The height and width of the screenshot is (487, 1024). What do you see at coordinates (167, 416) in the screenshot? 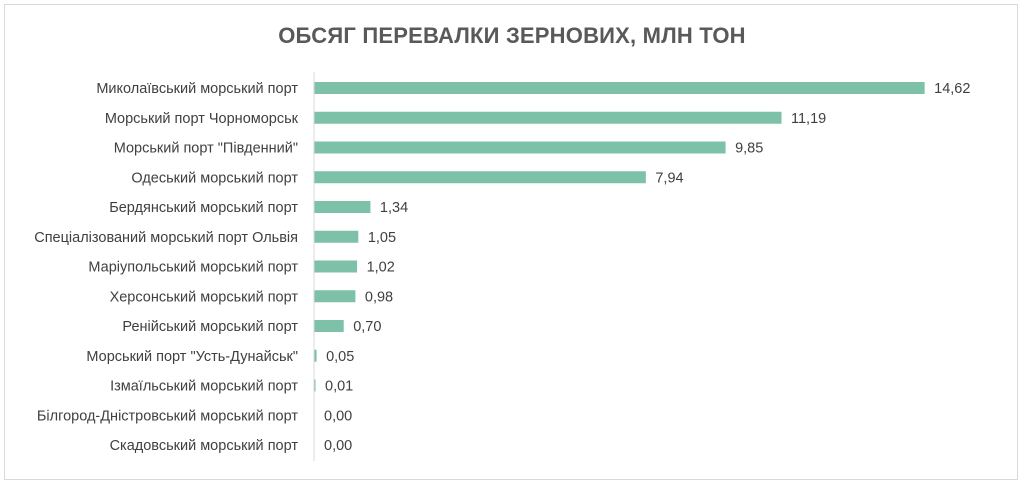
I see `category-label: Білгород-Дністровський морський порт` at bounding box center [167, 416].